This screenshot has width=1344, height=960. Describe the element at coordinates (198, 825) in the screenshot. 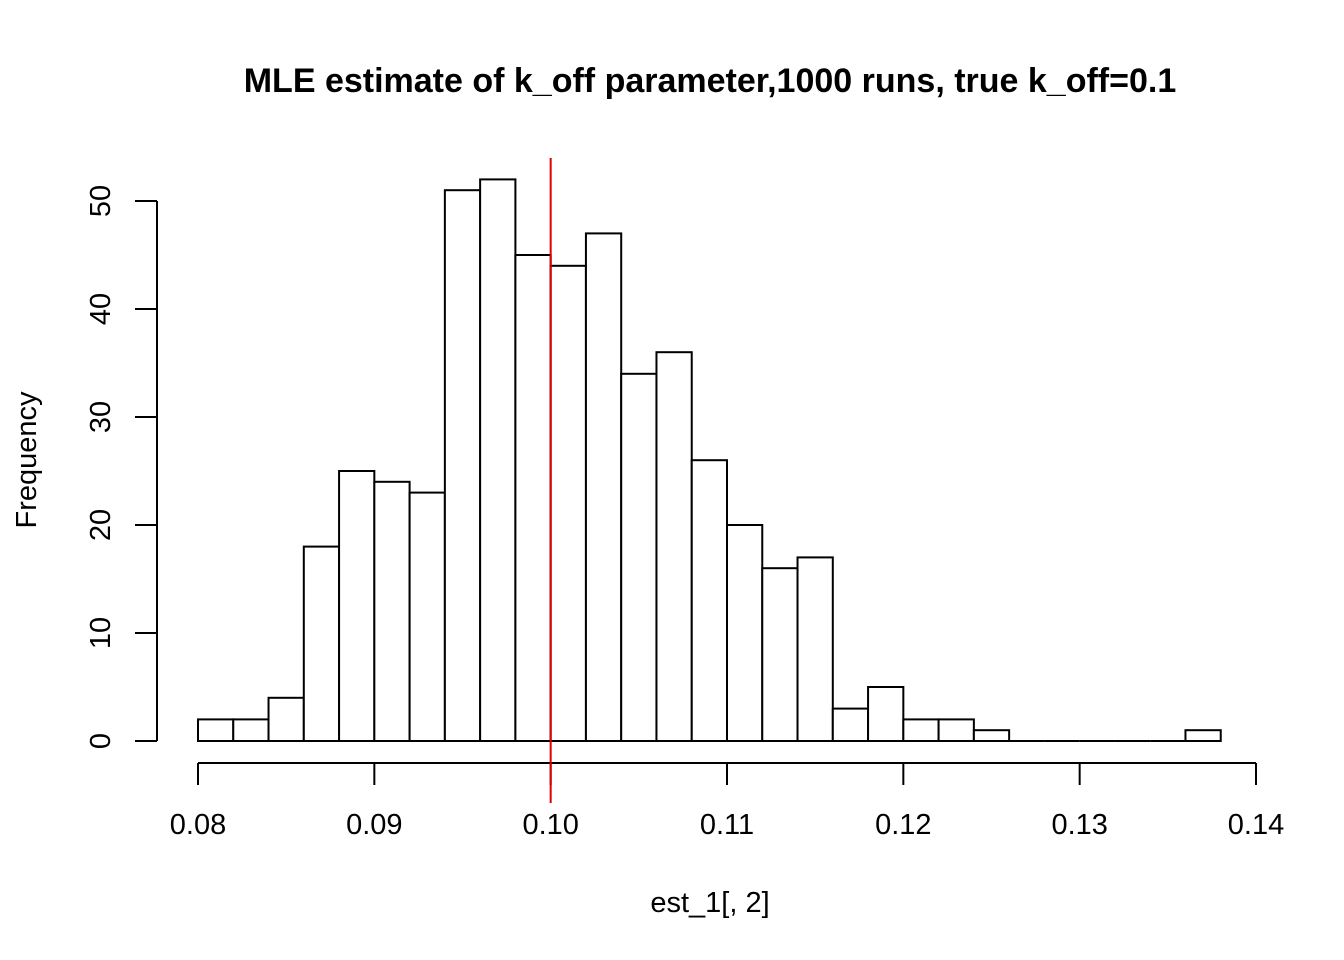

I see `x-tick-label-0: 0.08` at that location.